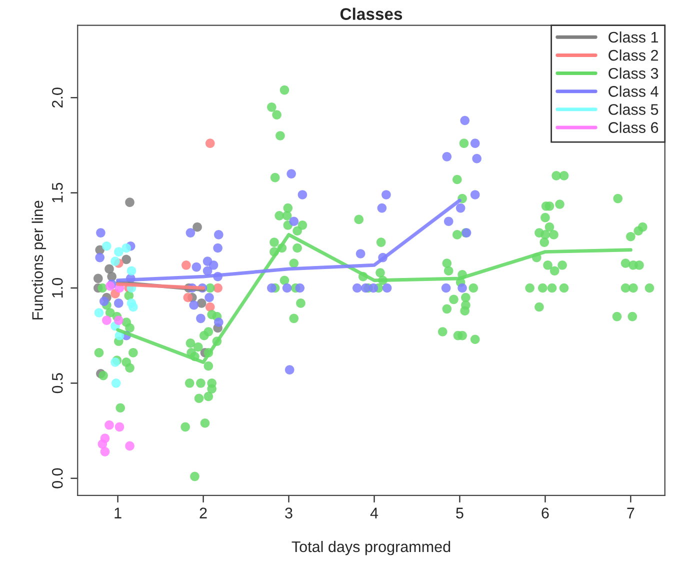 The width and height of the screenshot is (675, 563). I want to click on legend-label: Class 3, so click(633, 73).